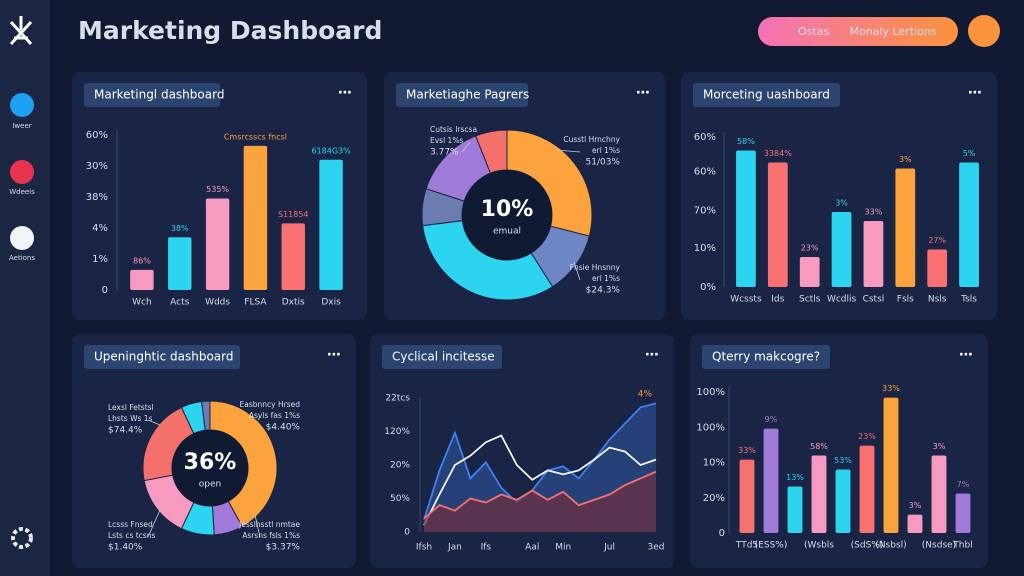  Describe the element at coordinates (540, 461) in the screenshot. I see `line` at that location.